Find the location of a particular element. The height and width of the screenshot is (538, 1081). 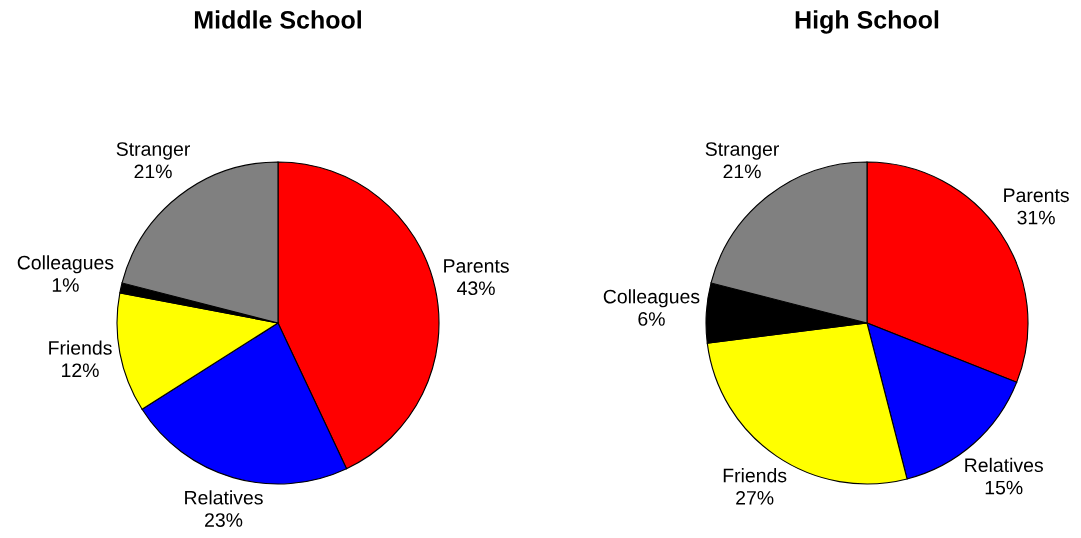

chart-title: Middle School is located at coordinates (277, 19).